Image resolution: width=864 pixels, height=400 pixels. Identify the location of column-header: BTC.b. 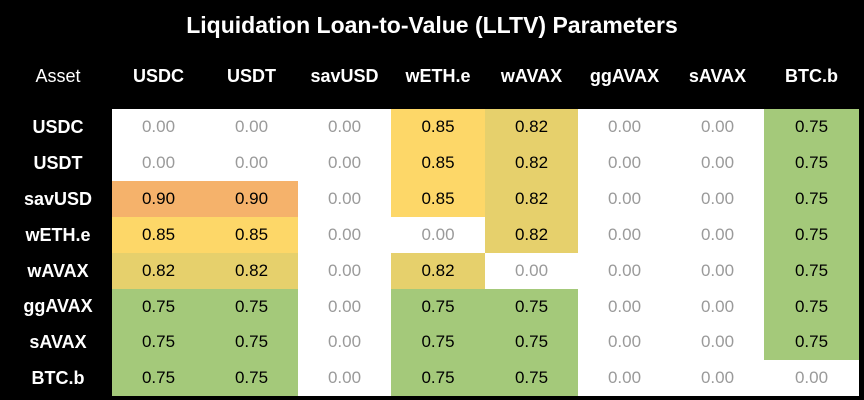
(811, 76).